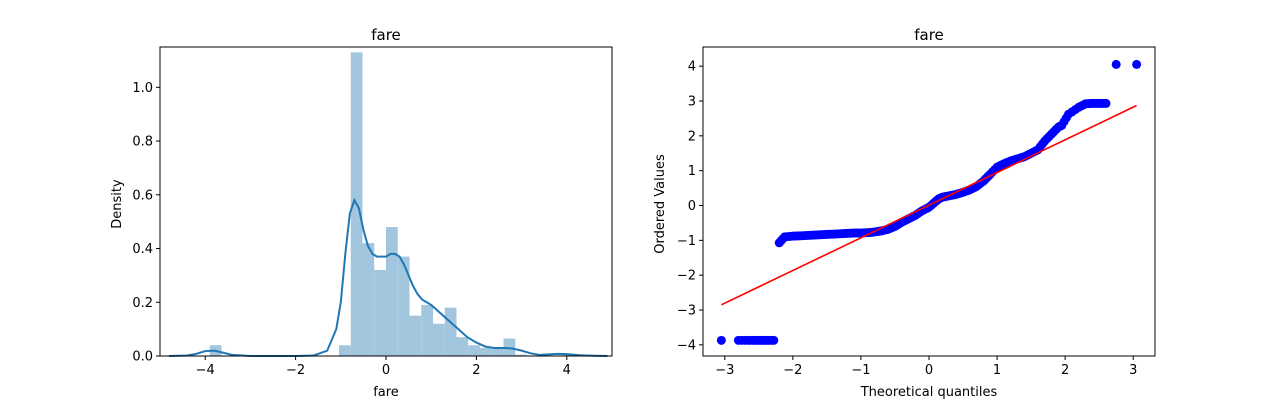 Image resolution: width=1283 pixels, height=400 pixels. What do you see at coordinates (386, 392) in the screenshot?
I see `histogram-x-label: fare` at bounding box center [386, 392].